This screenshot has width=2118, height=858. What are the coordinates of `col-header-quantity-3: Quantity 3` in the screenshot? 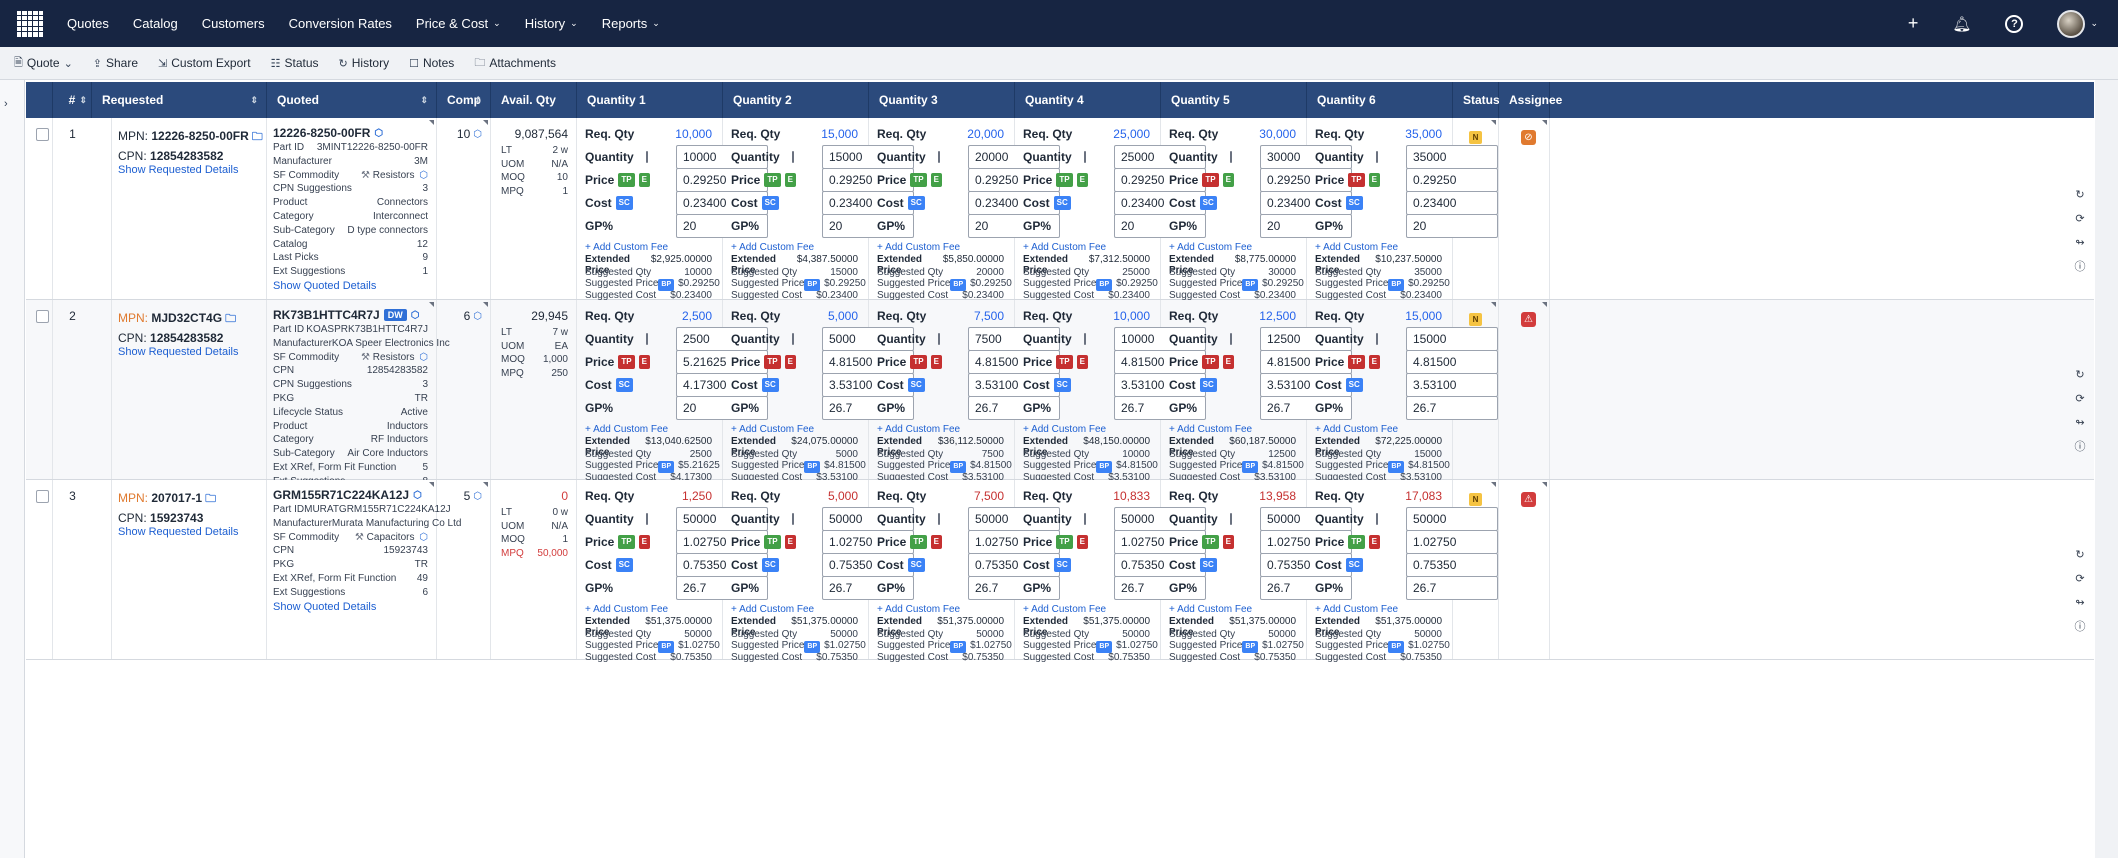 It's located at (942, 100).